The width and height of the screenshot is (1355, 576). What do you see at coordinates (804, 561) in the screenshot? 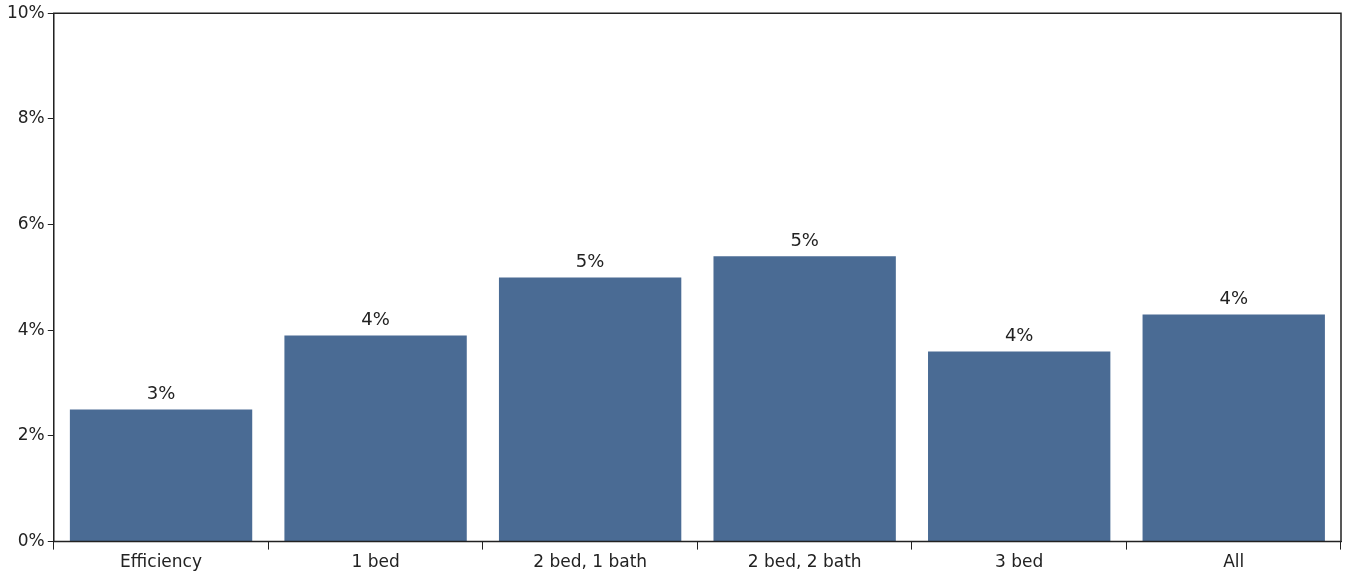
I see `x-tick-label: 2 bed, 2 bath` at bounding box center [804, 561].